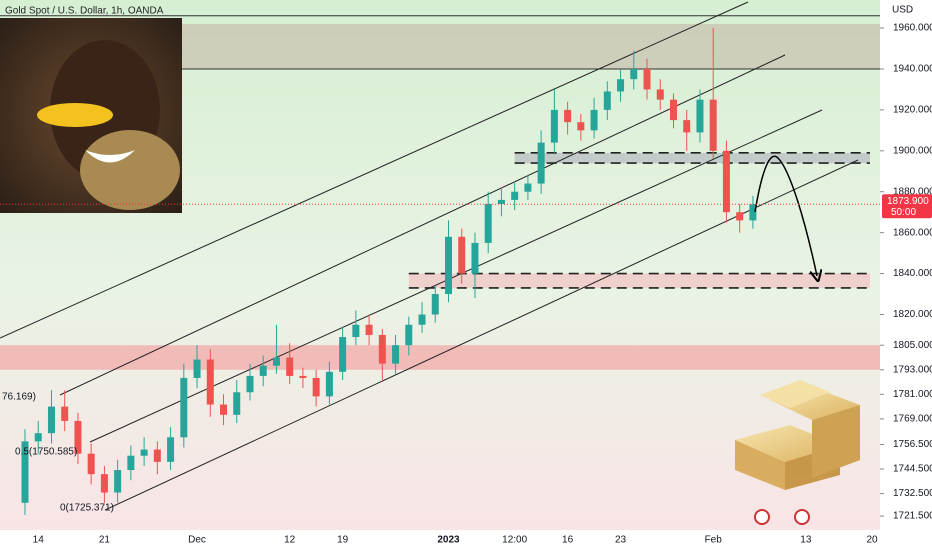  Describe the element at coordinates (912, 444) in the screenshot. I see `y-tick-label: 1756.500` at that location.